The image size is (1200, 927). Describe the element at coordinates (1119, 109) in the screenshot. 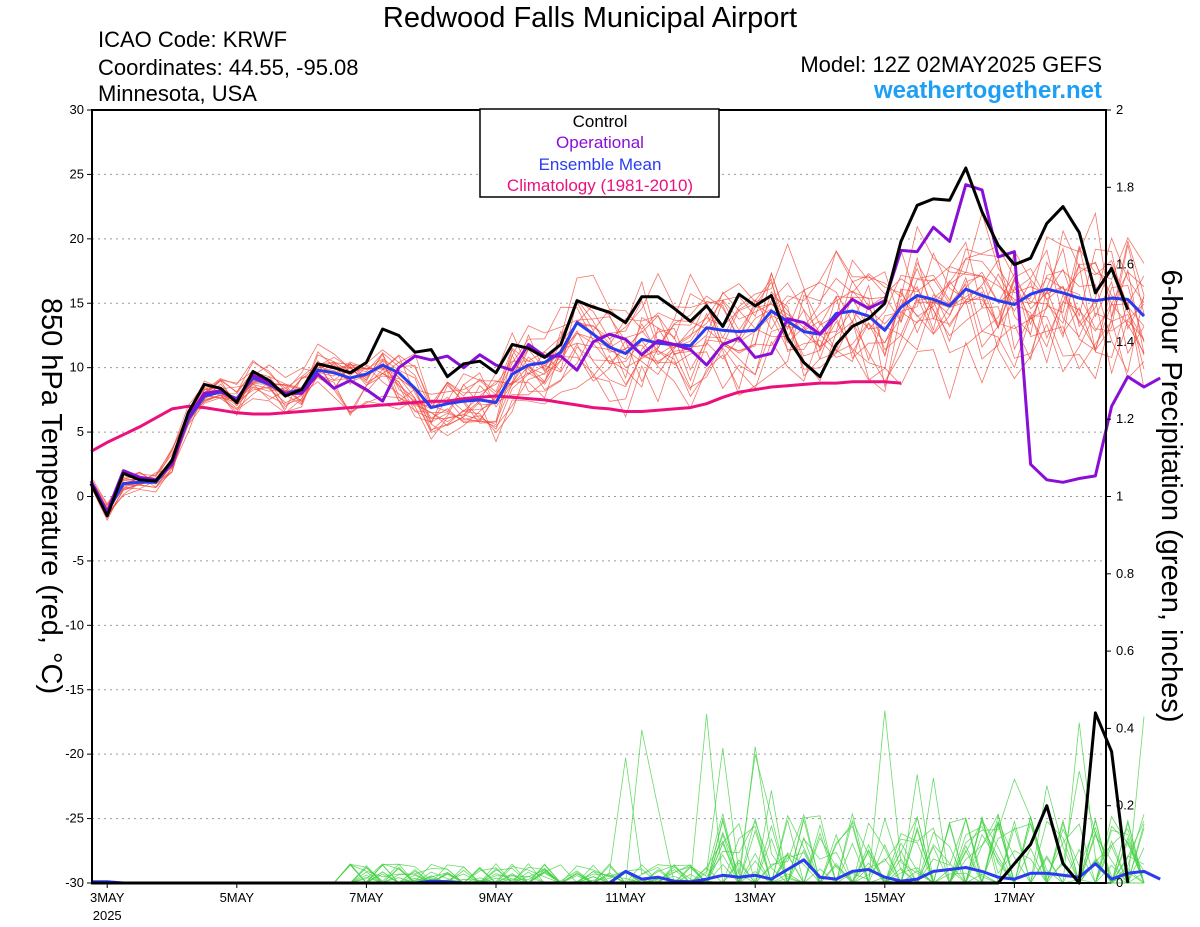

I see `y2-tick-label: 2` at that location.